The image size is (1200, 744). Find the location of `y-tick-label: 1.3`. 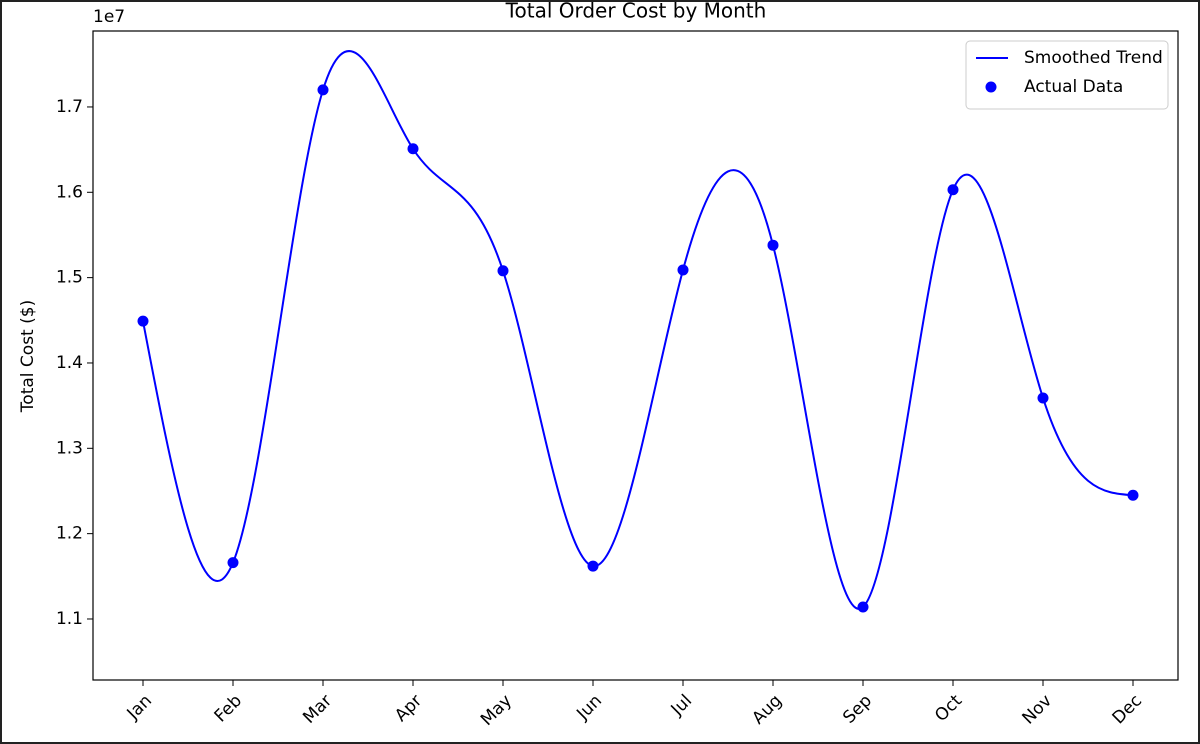

y-tick-label: 1.3 is located at coordinates (69, 448).